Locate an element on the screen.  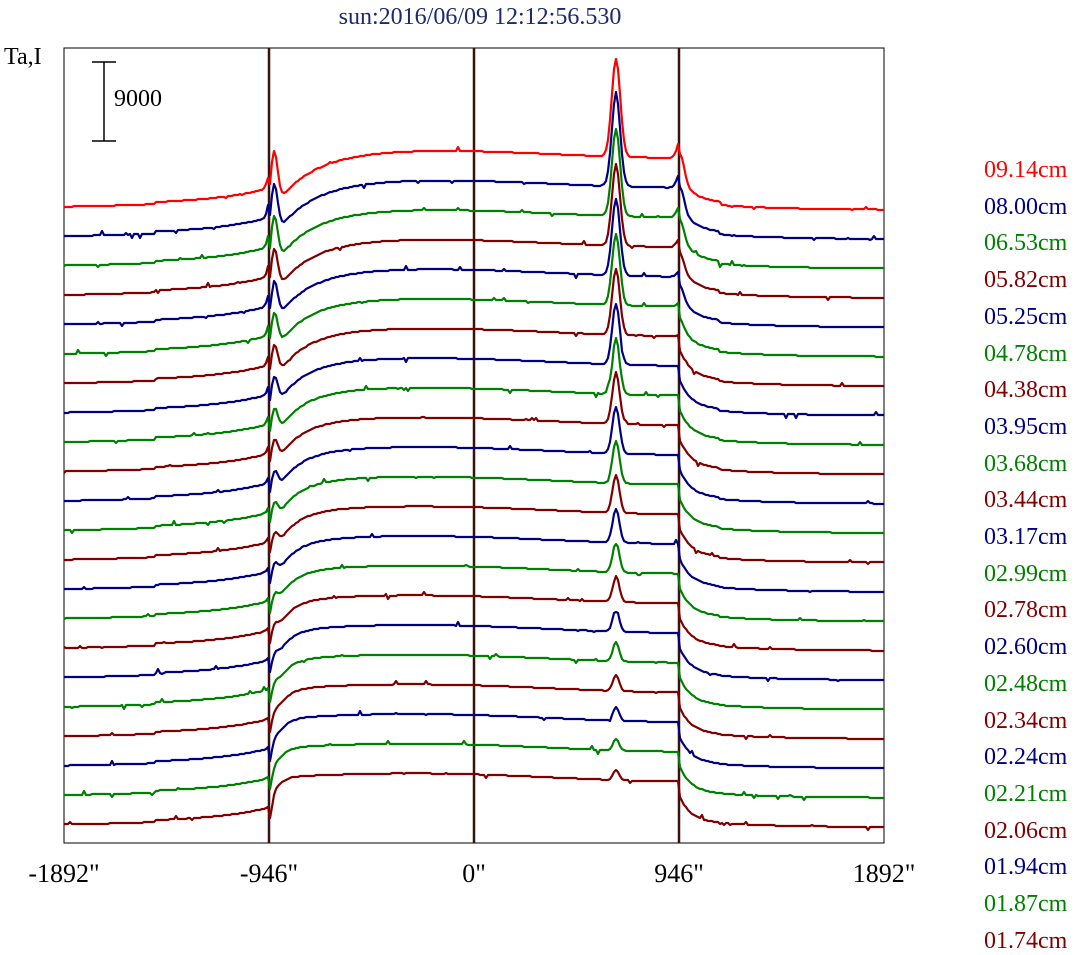
y-axis-label: Ta,I is located at coordinates (23, 57).